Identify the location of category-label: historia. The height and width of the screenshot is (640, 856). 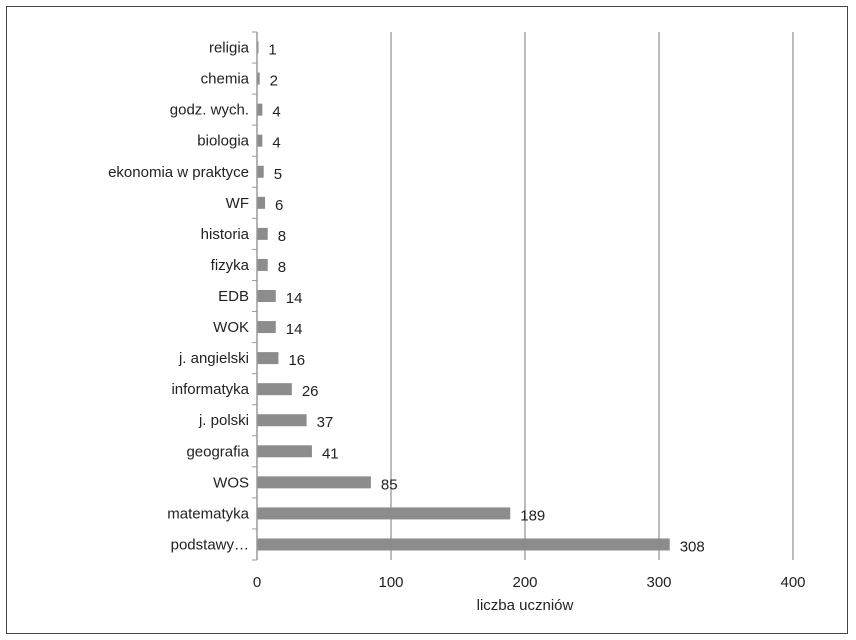
(225, 234).